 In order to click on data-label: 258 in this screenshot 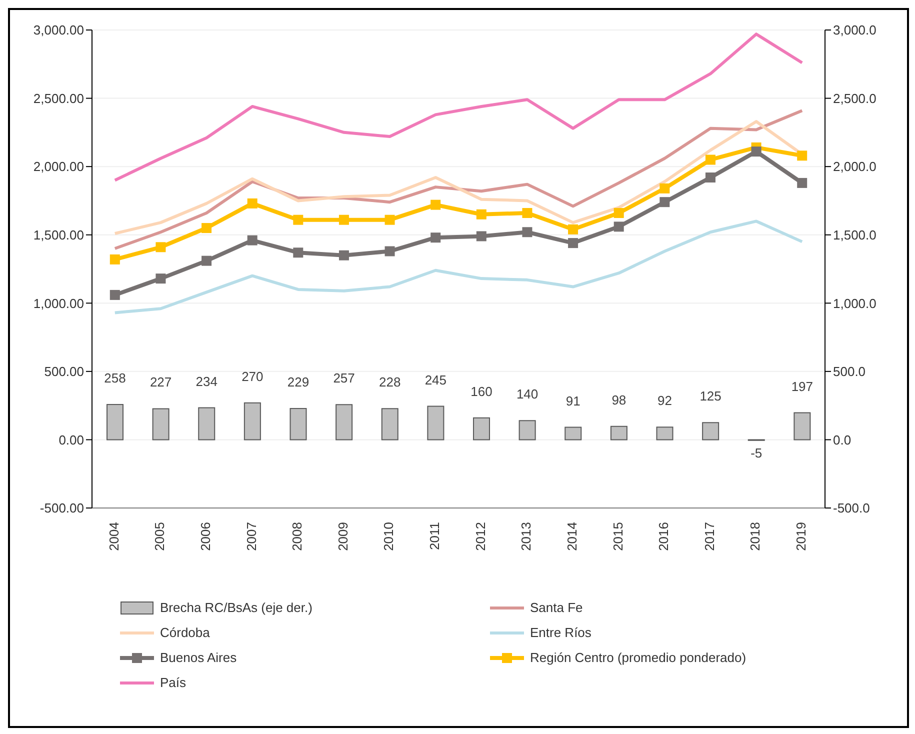, I will do `click(115, 378)`.